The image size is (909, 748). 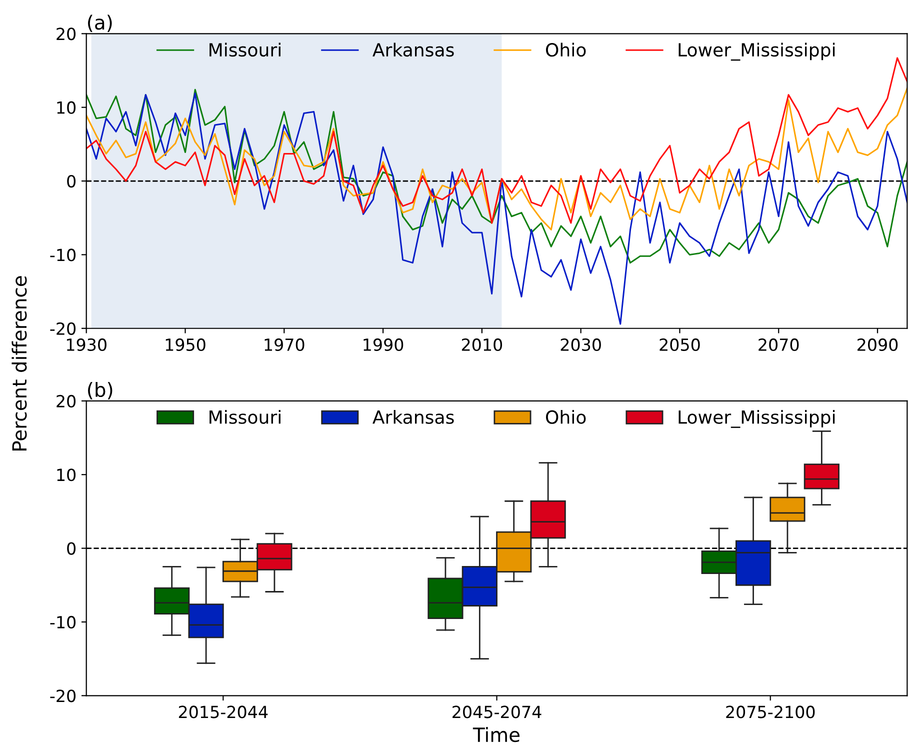 I want to click on x-tick-label: 2030, so click(x=580, y=344).